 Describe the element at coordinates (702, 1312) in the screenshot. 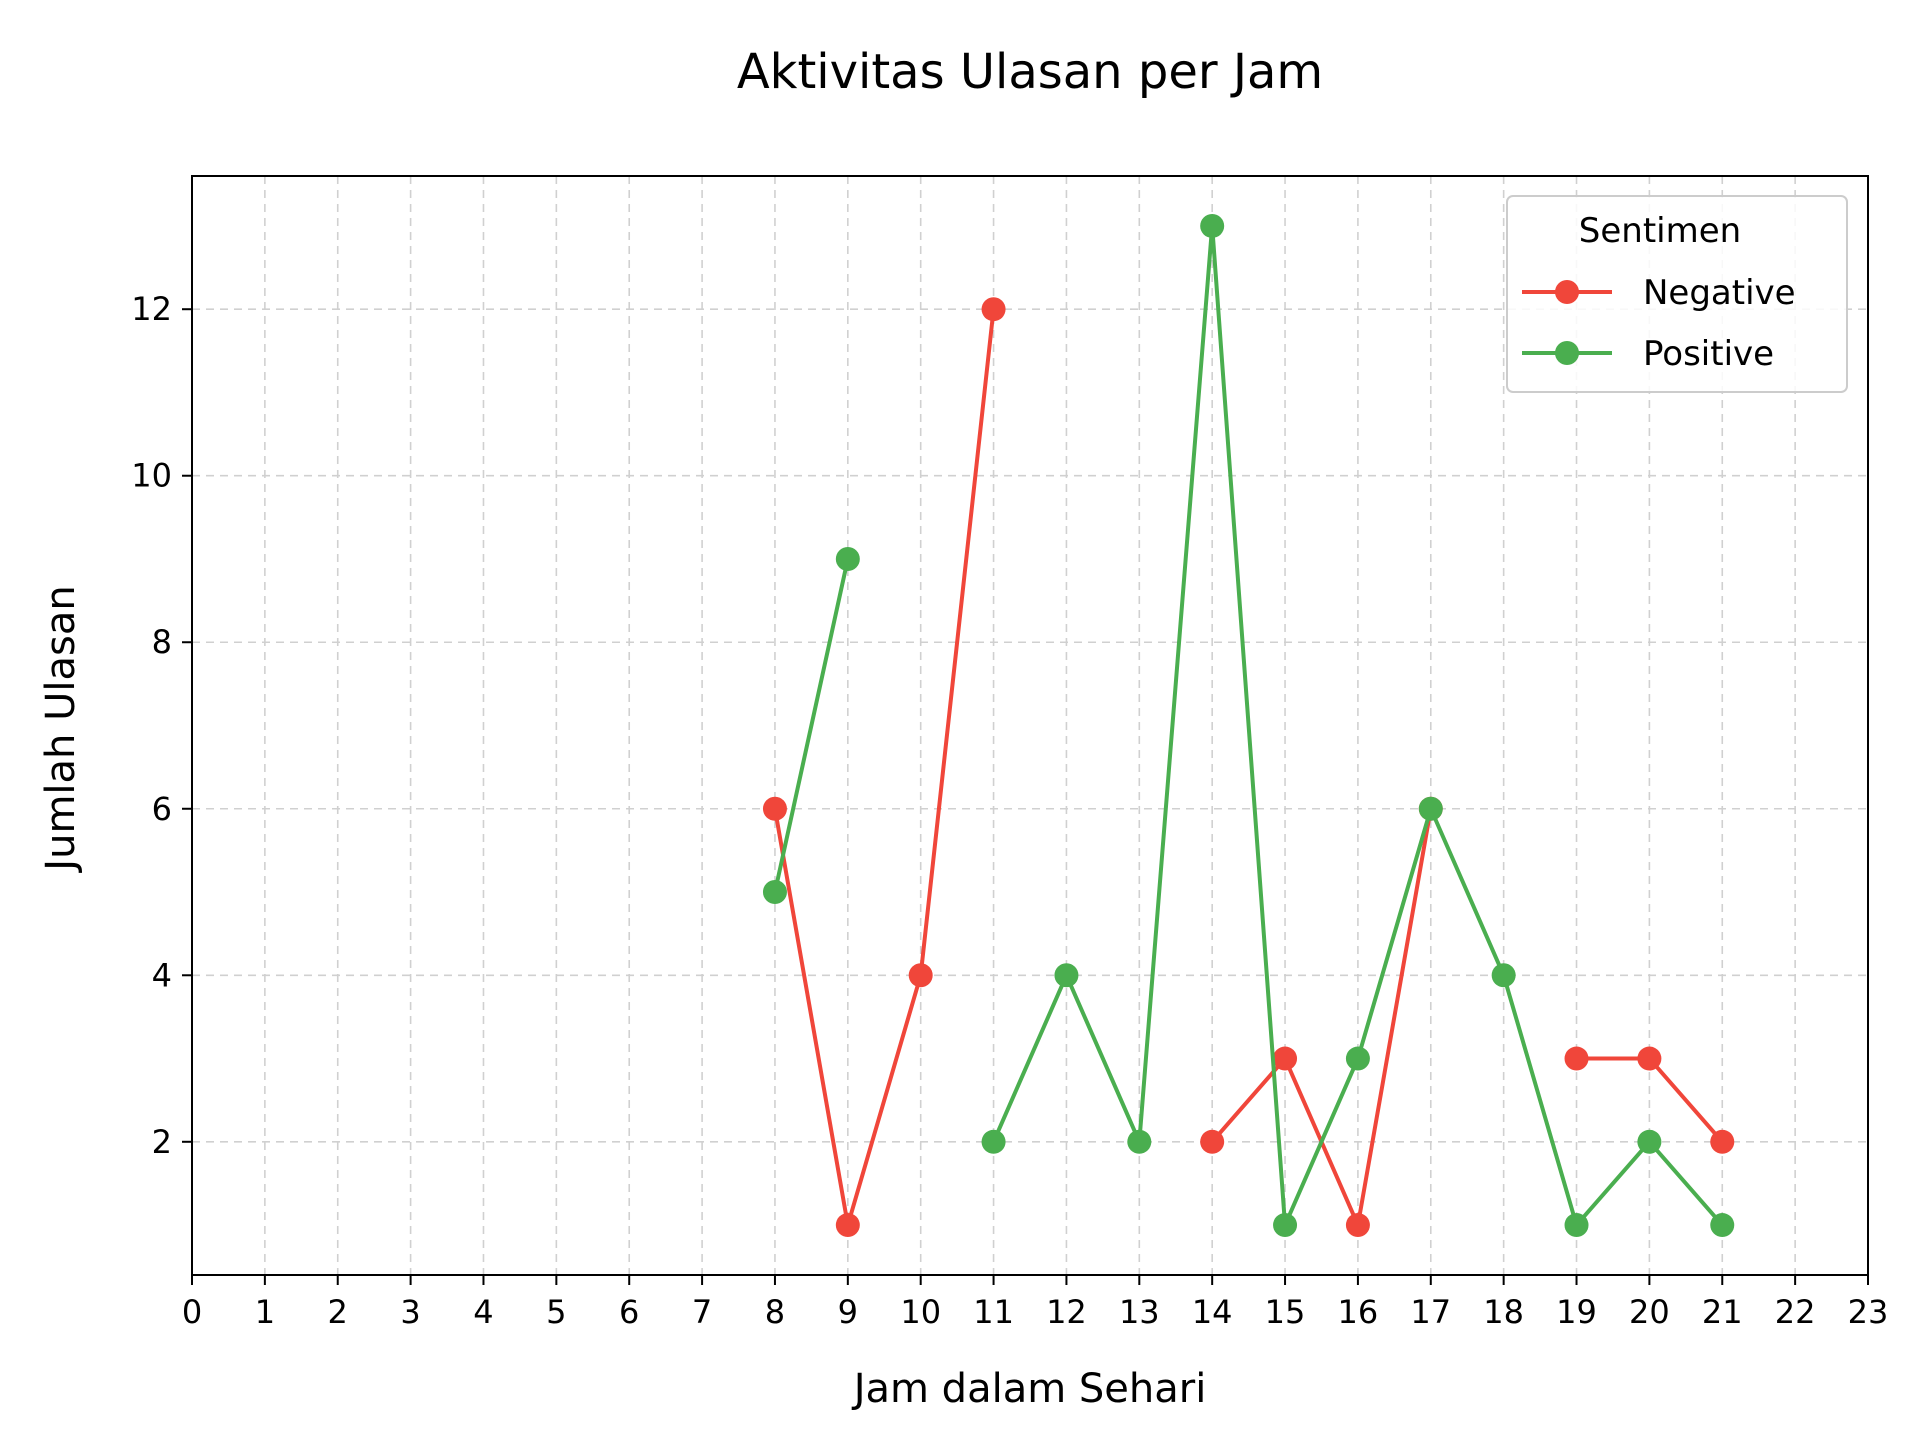

I see `x-tick-label: 7` at that location.